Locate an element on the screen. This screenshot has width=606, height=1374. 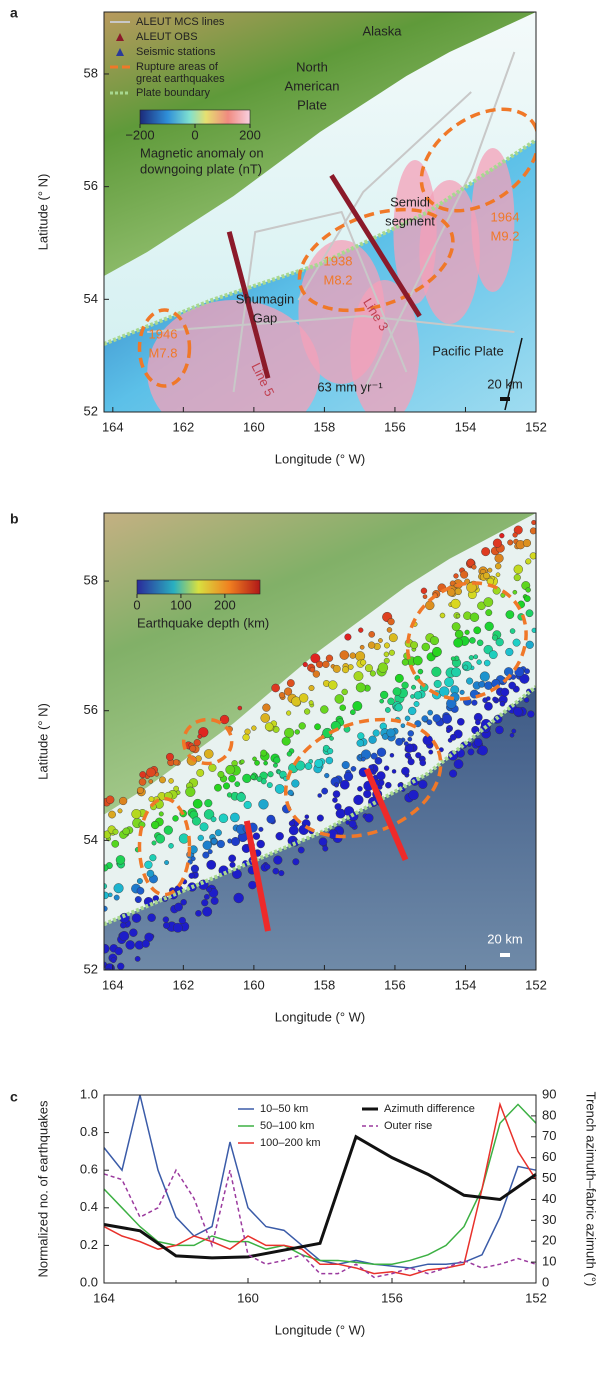
legend-label: Azimuth difference is located at coordinates (429, 1109).